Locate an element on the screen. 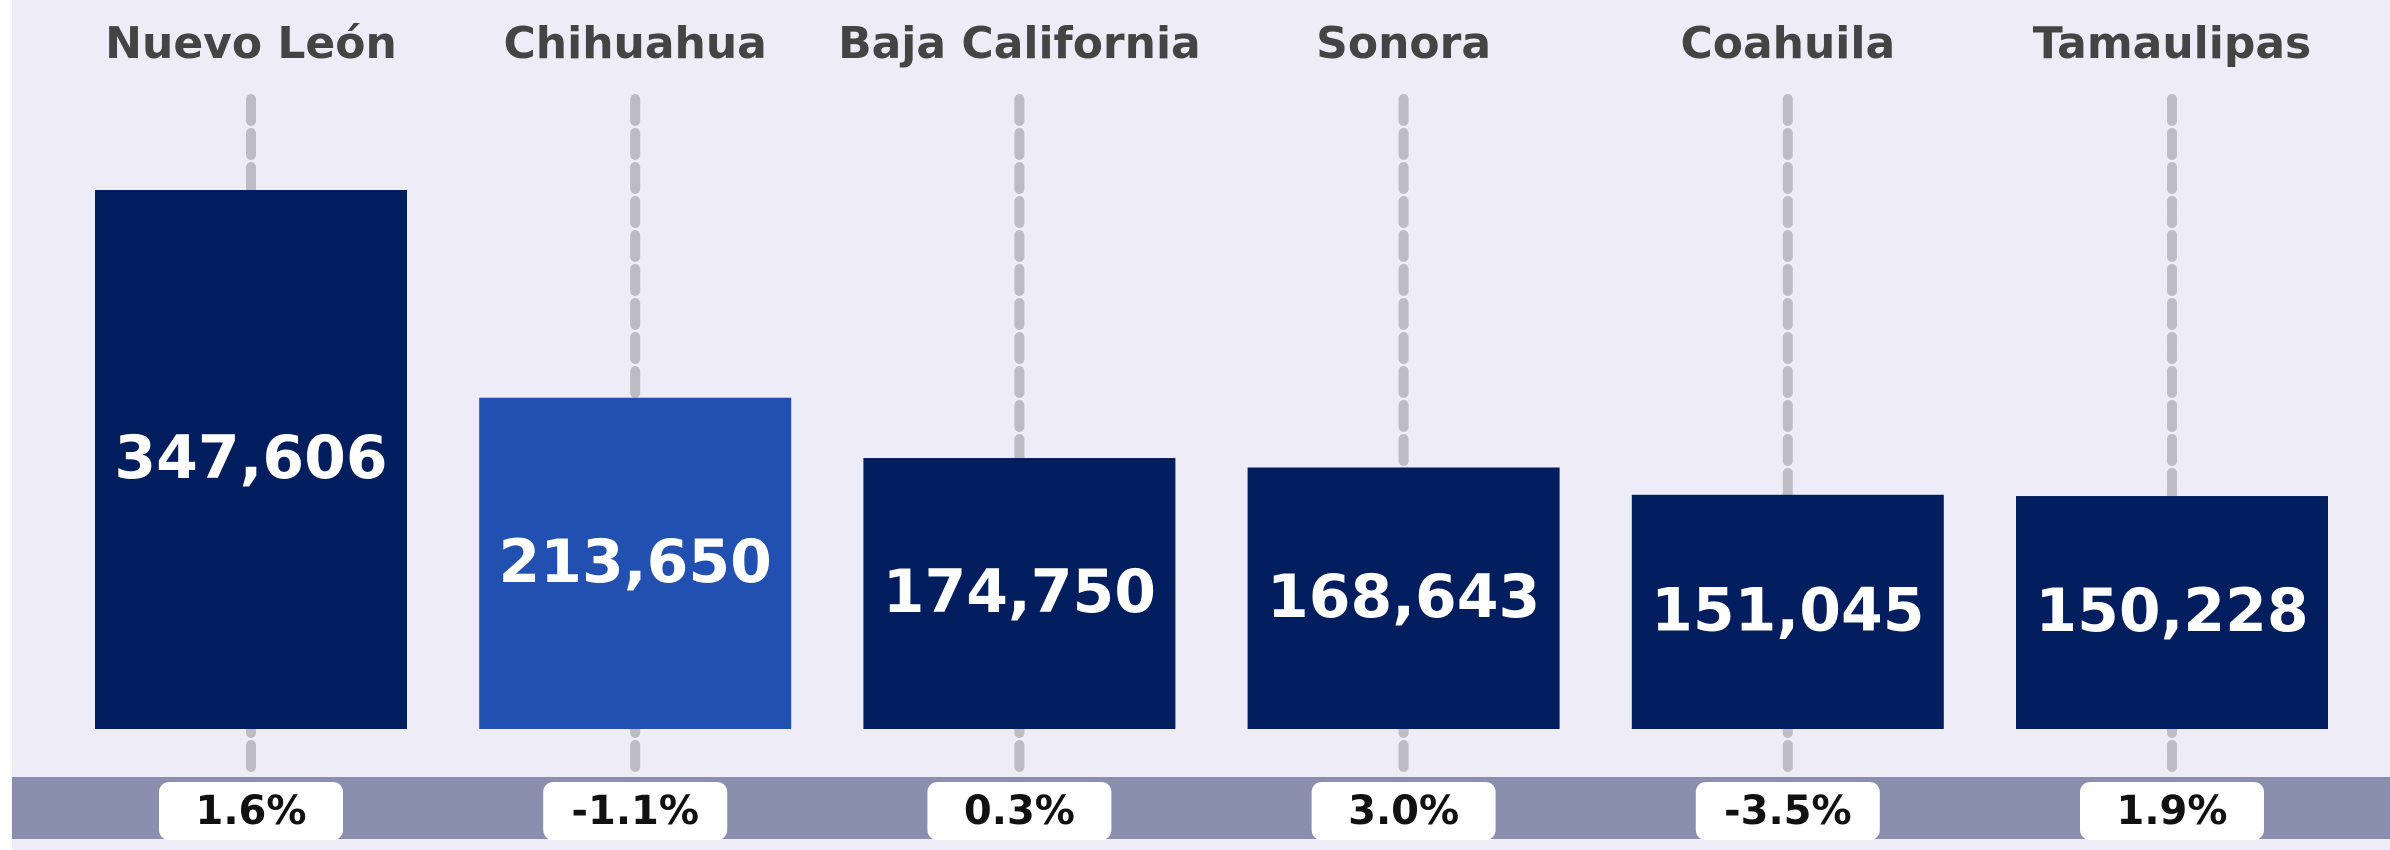 This screenshot has width=2390, height=850. value-label: 213,650 is located at coordinates (635, 562).